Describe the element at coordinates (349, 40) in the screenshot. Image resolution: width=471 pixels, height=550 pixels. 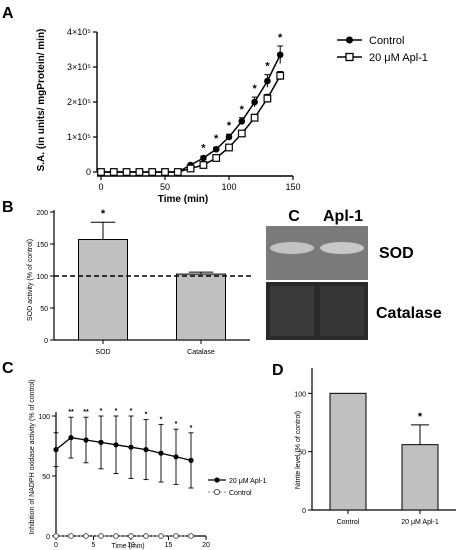
I see `legend-control-marker` at that location.